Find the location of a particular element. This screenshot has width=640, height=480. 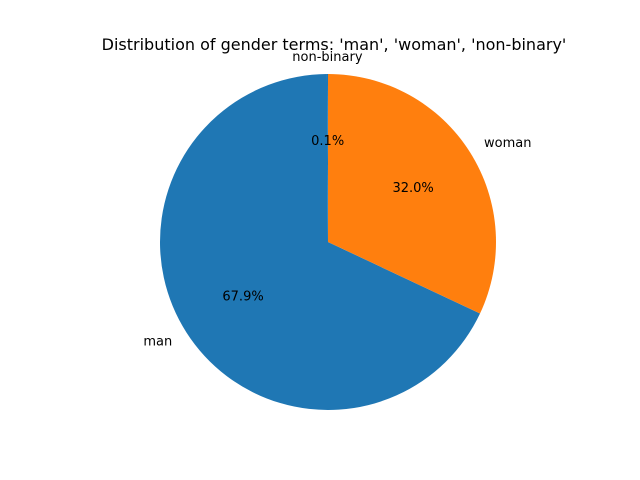

slice-pct-non-binary: 0.1% is located at coordinates (327, 141).